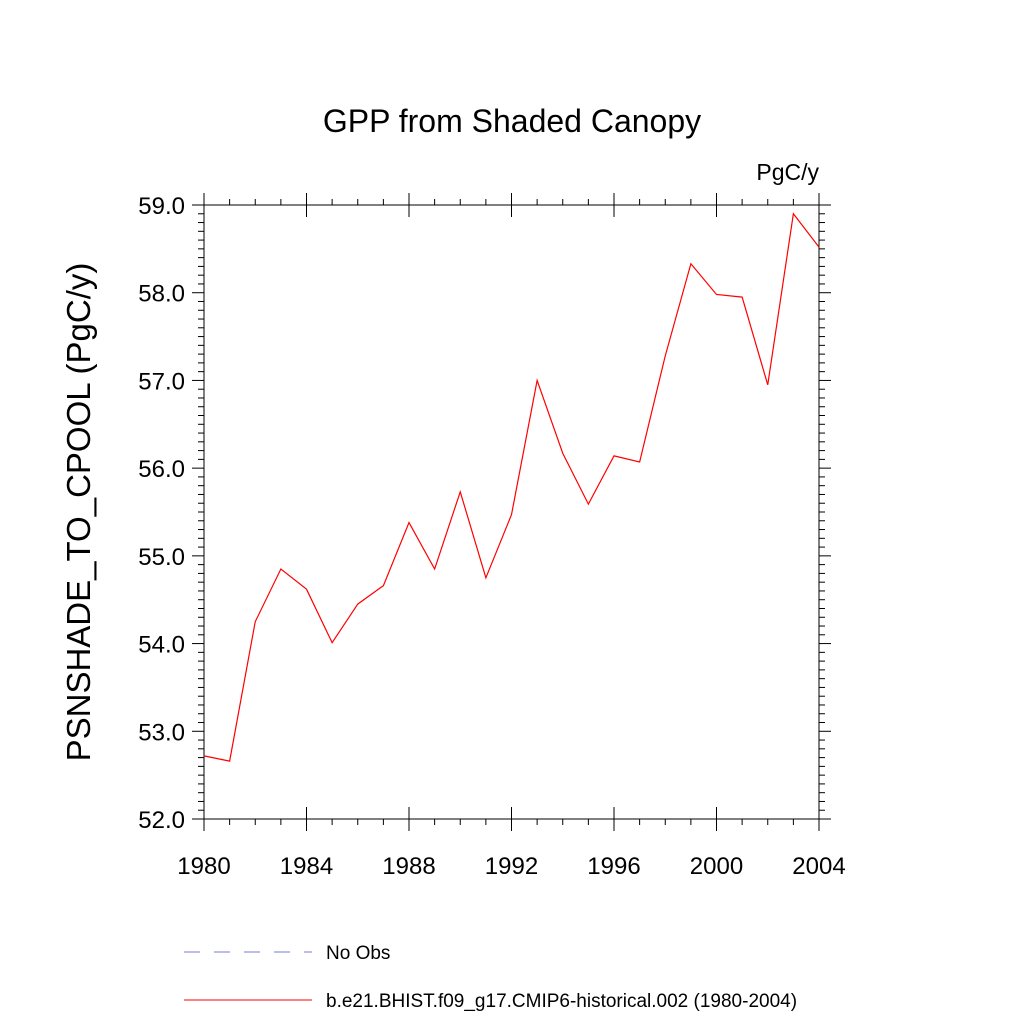  I want to click on y-tick-label: 55.0, so click(161, 557).